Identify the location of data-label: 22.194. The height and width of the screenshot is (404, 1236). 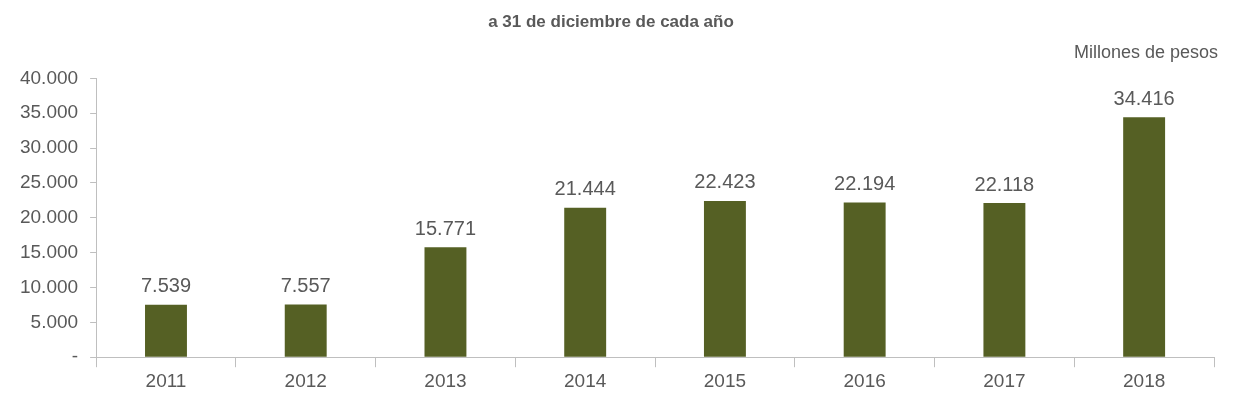
(865, 183).